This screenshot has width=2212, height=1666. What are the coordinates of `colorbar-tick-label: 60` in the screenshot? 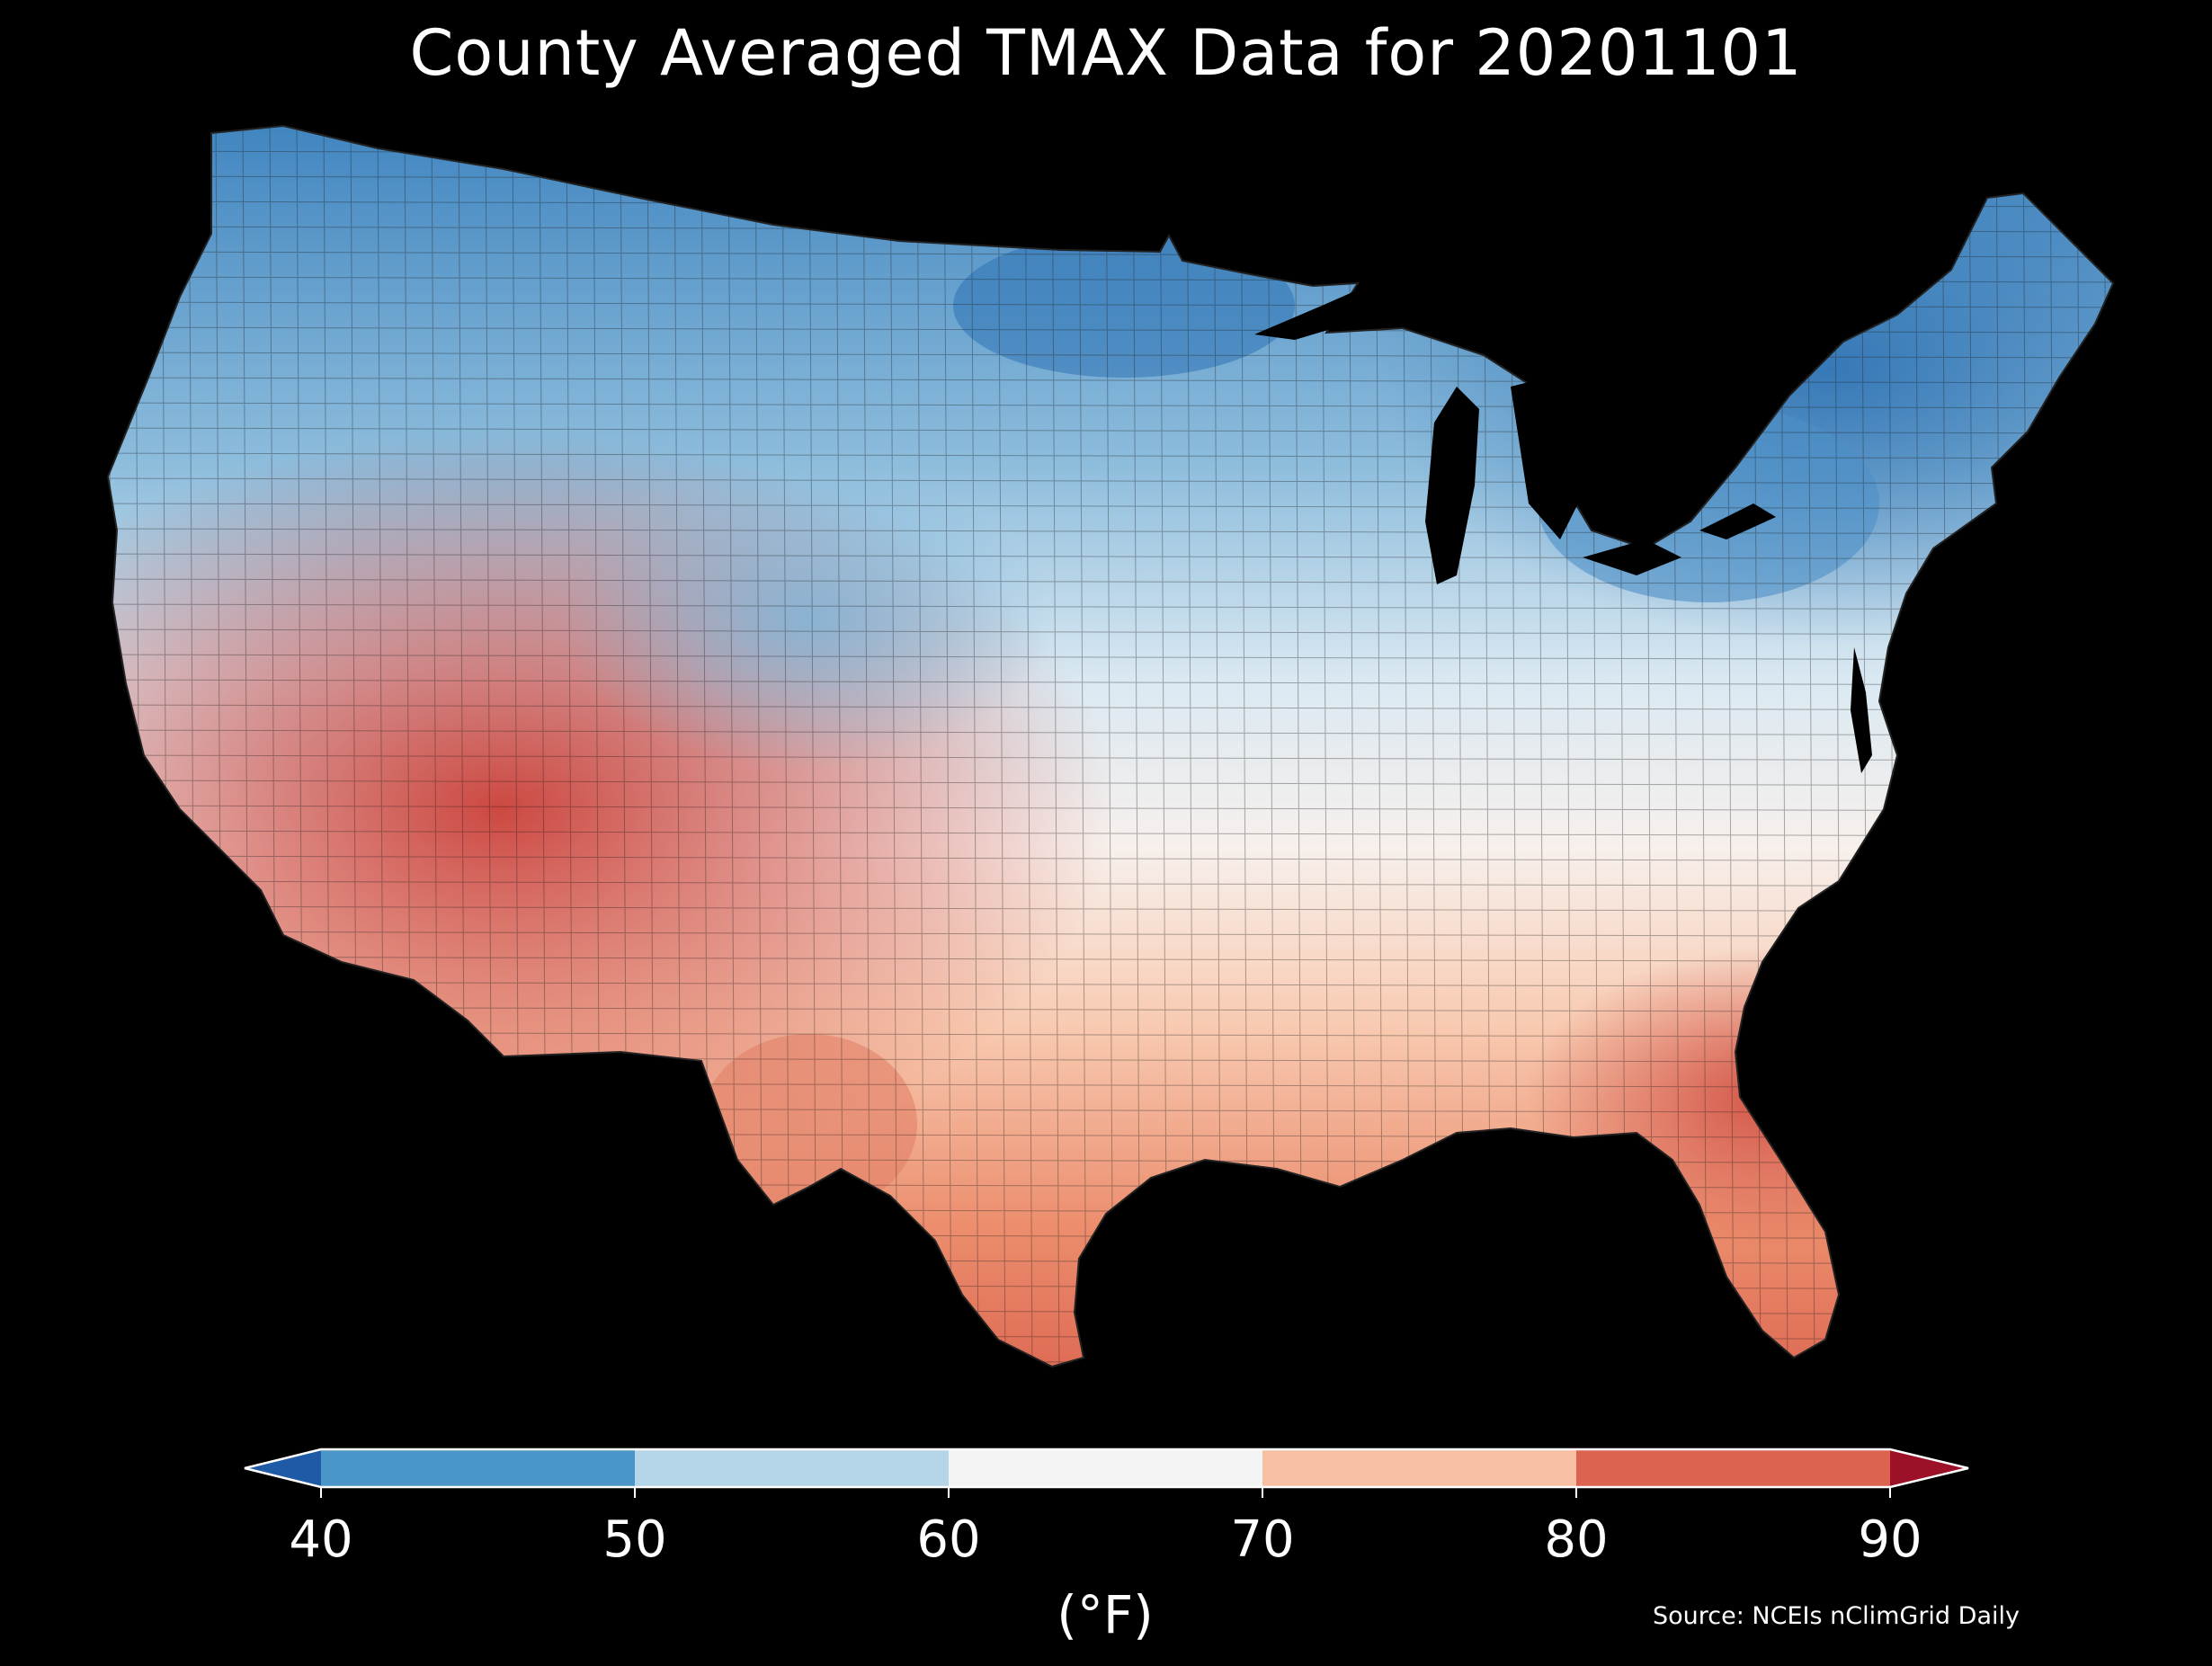 It's located at (948, 1540).